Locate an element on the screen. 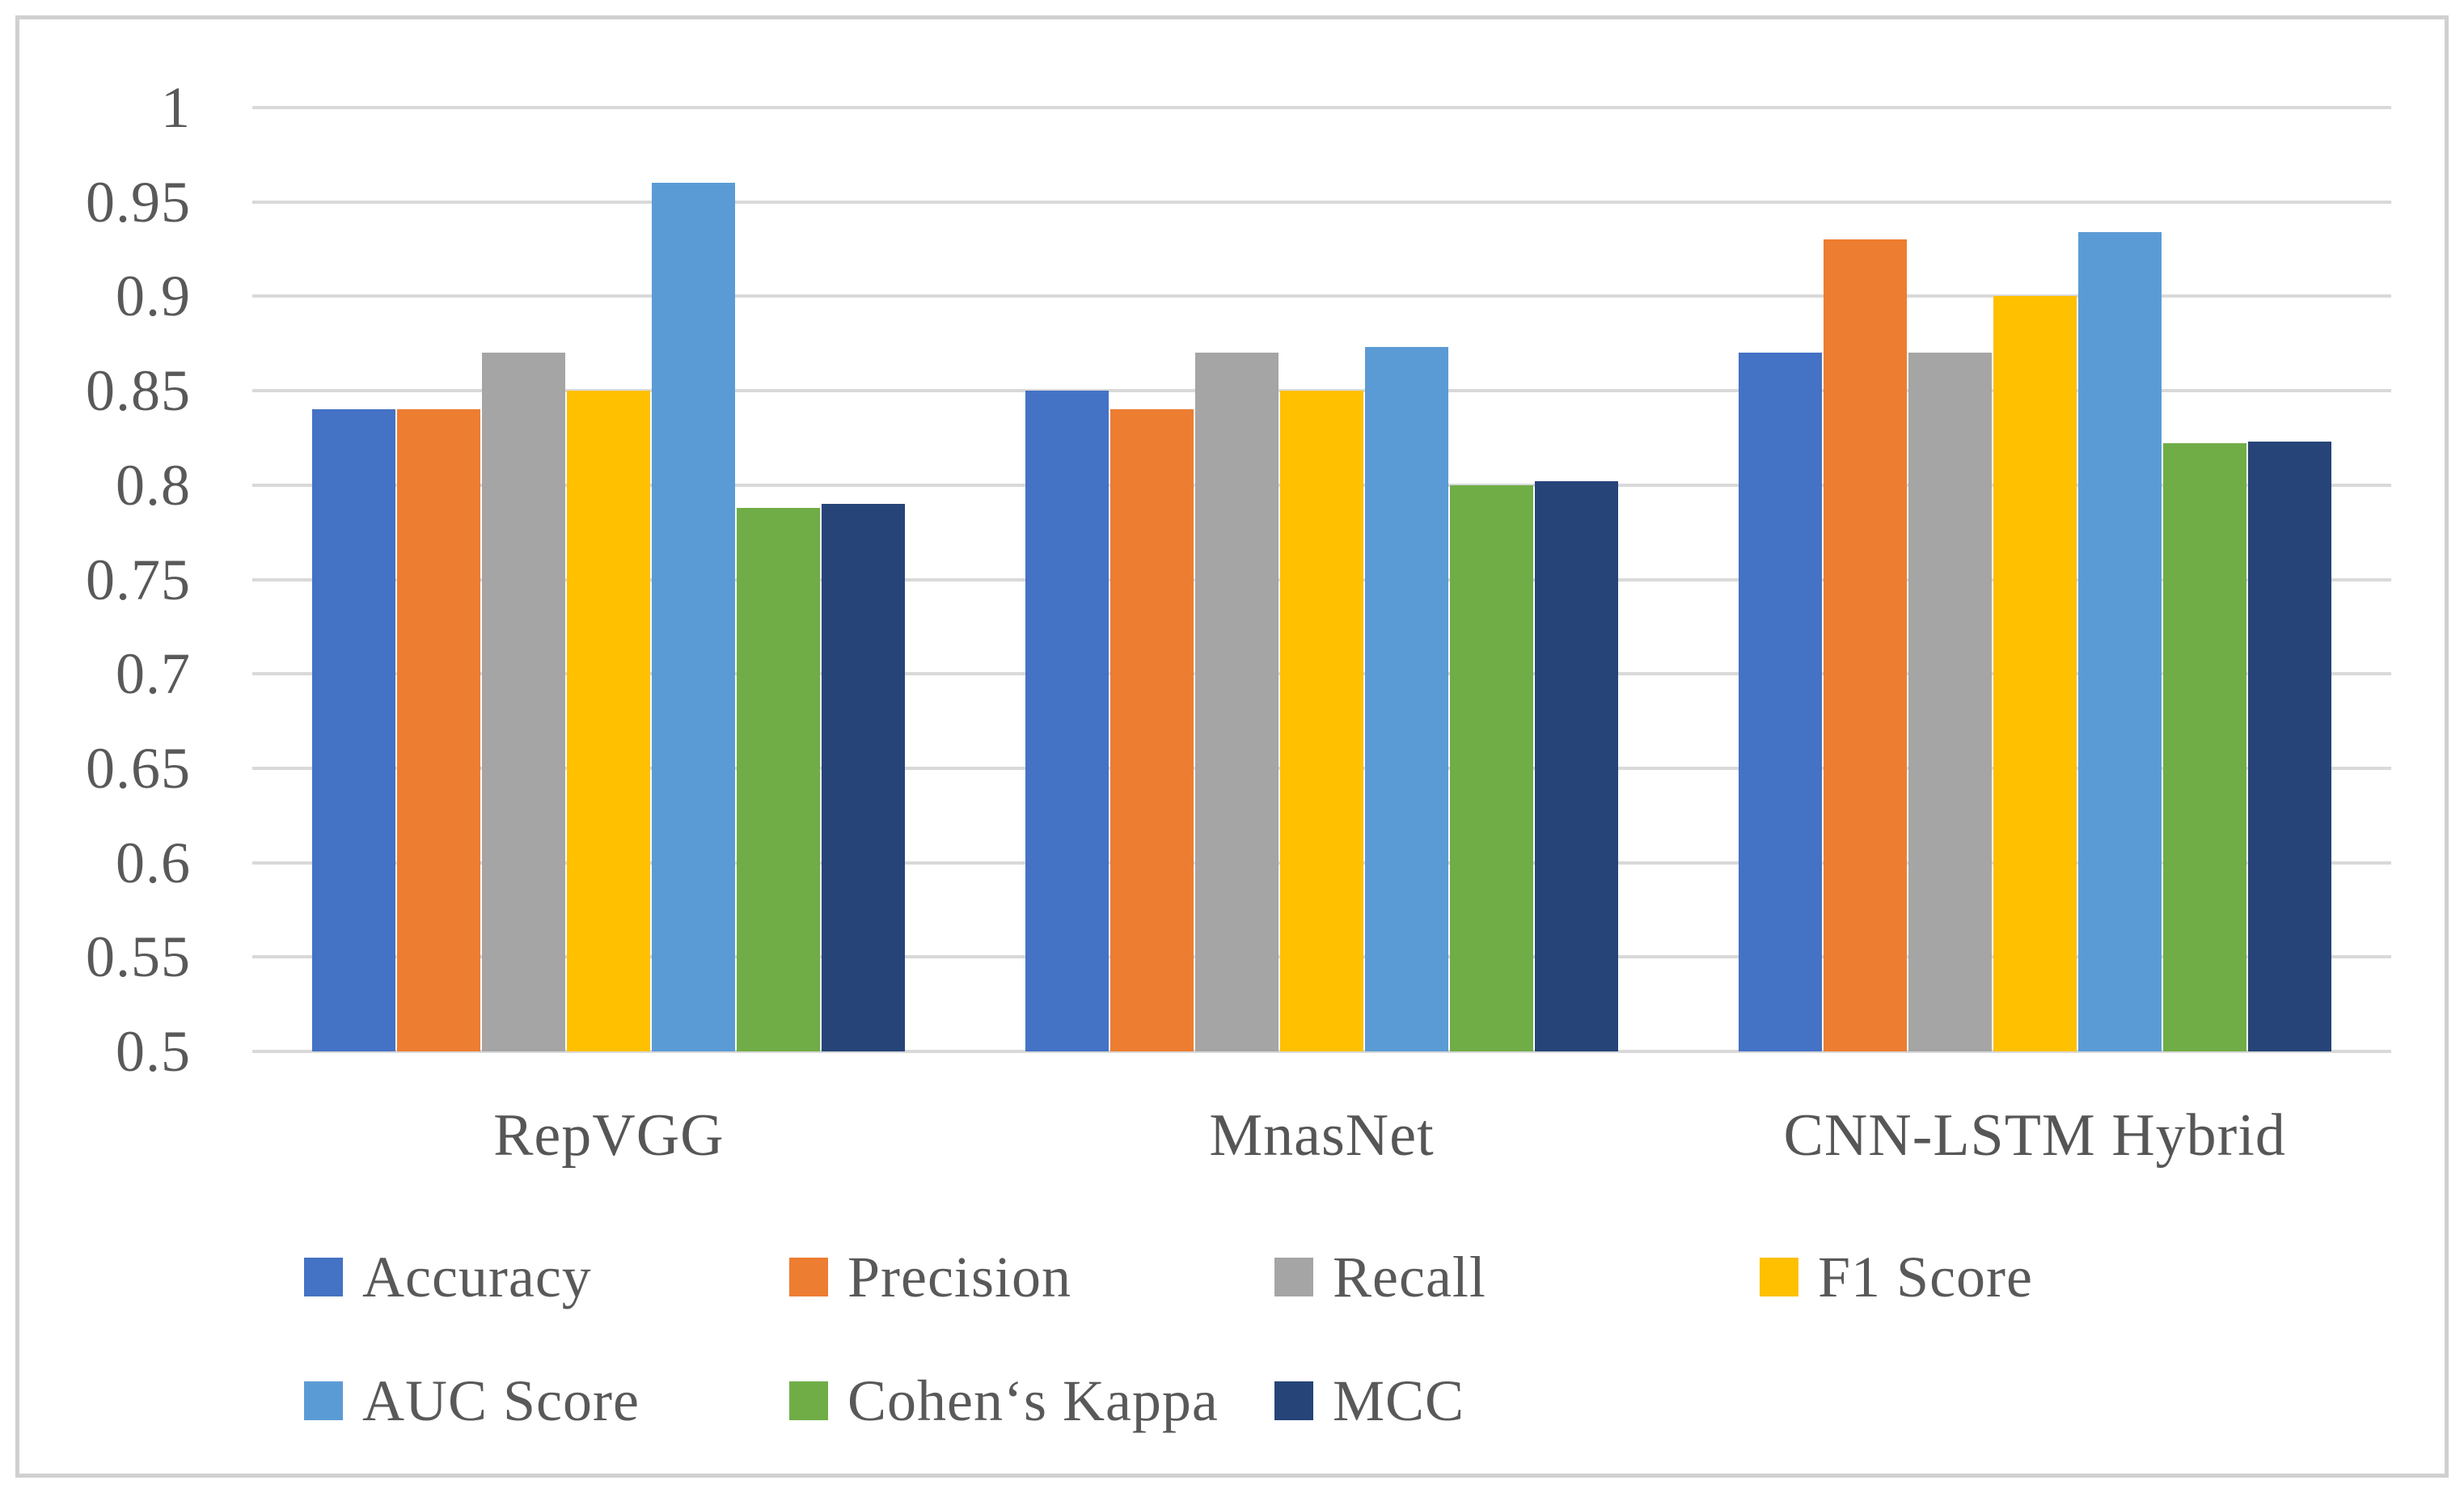 This screenshot has width=2464, height=1493. x-category-label-repvgg: RepVGG is located at coordinates (609, 1136).